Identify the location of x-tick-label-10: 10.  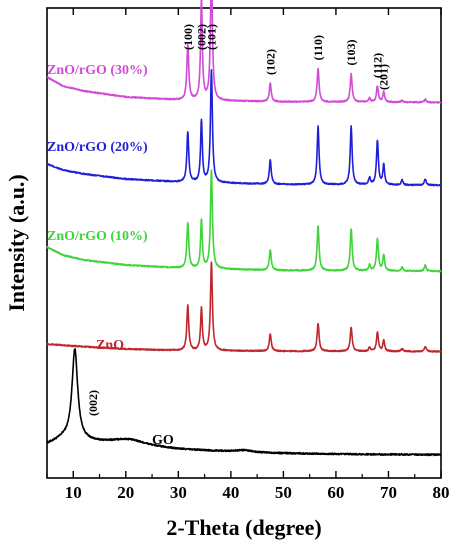
(73, 492).